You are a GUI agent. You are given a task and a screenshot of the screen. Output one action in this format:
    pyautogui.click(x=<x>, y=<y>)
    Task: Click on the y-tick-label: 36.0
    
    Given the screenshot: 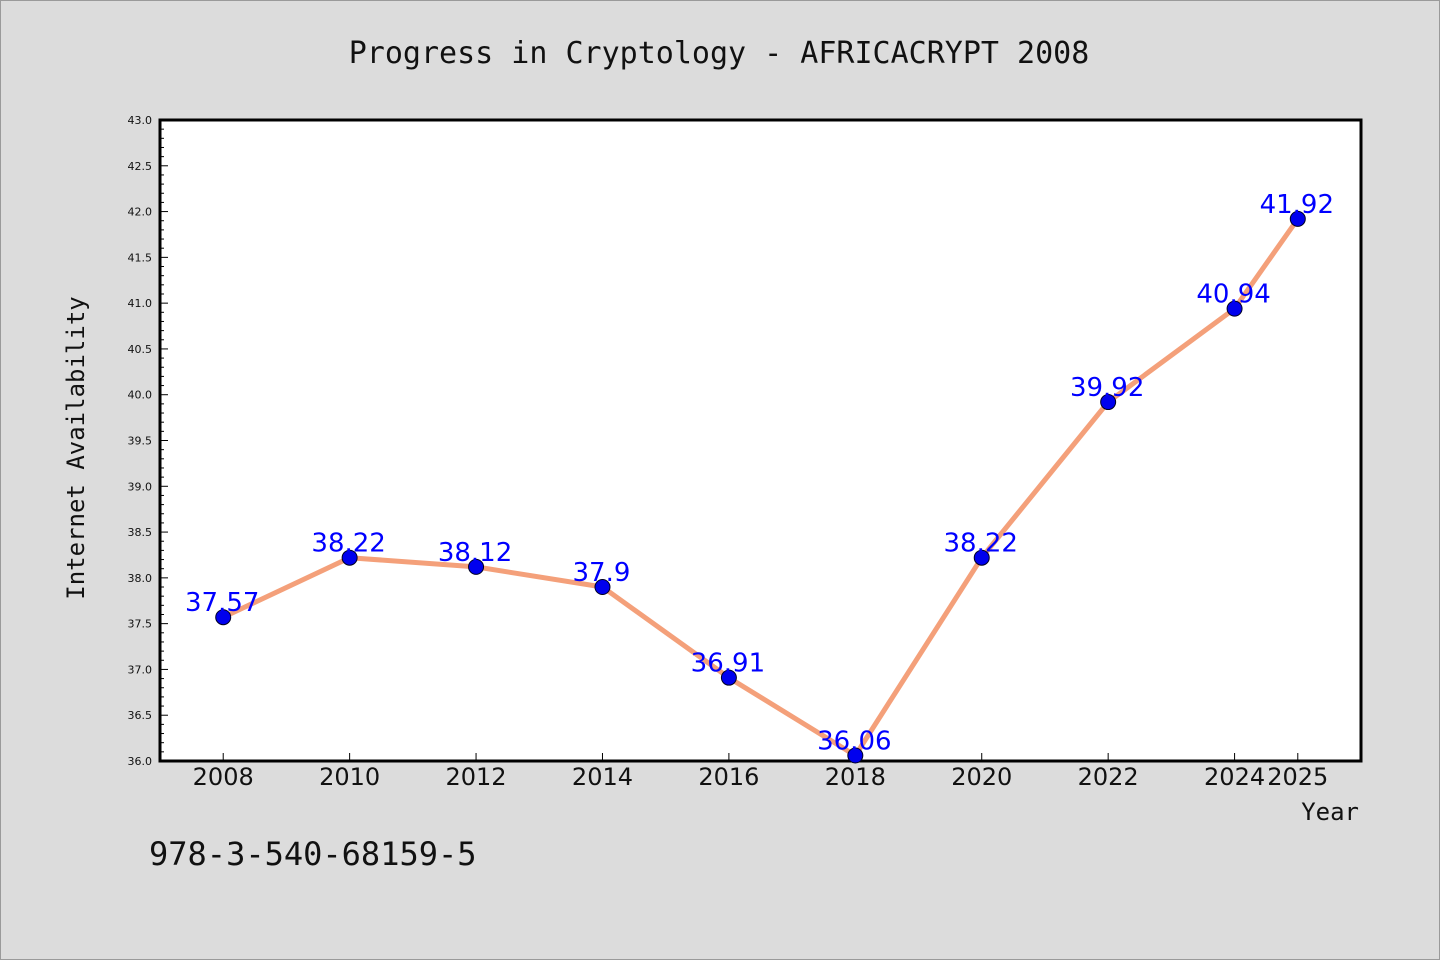 What is the action you would take?
    pyautogui.click(x=140, y=761)
    